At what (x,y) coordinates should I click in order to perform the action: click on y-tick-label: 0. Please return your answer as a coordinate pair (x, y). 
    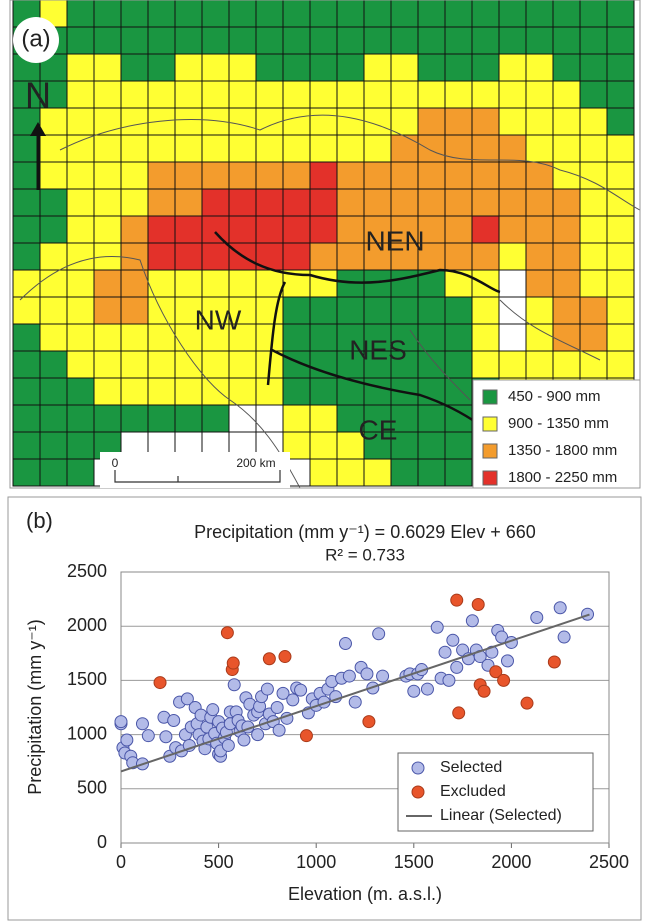
    Looking at the image, I should click on (102, 842).